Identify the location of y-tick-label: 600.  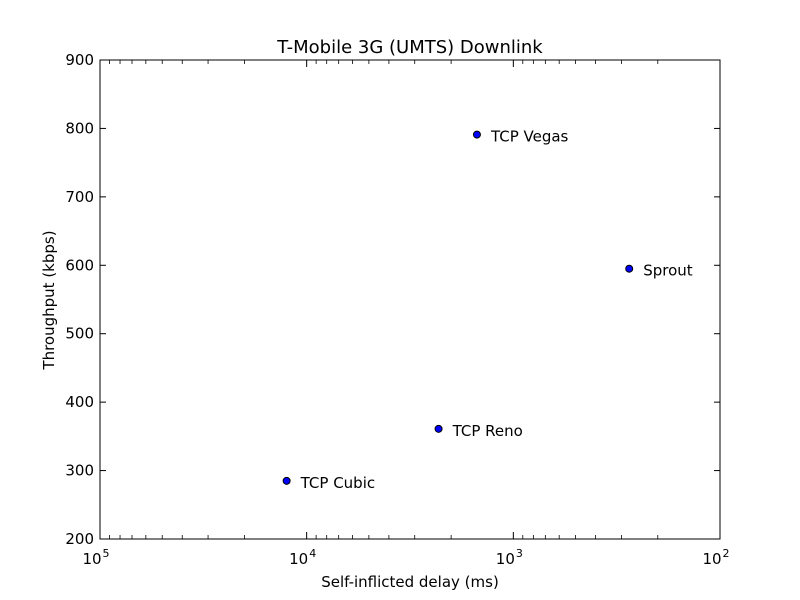
(79, 265).